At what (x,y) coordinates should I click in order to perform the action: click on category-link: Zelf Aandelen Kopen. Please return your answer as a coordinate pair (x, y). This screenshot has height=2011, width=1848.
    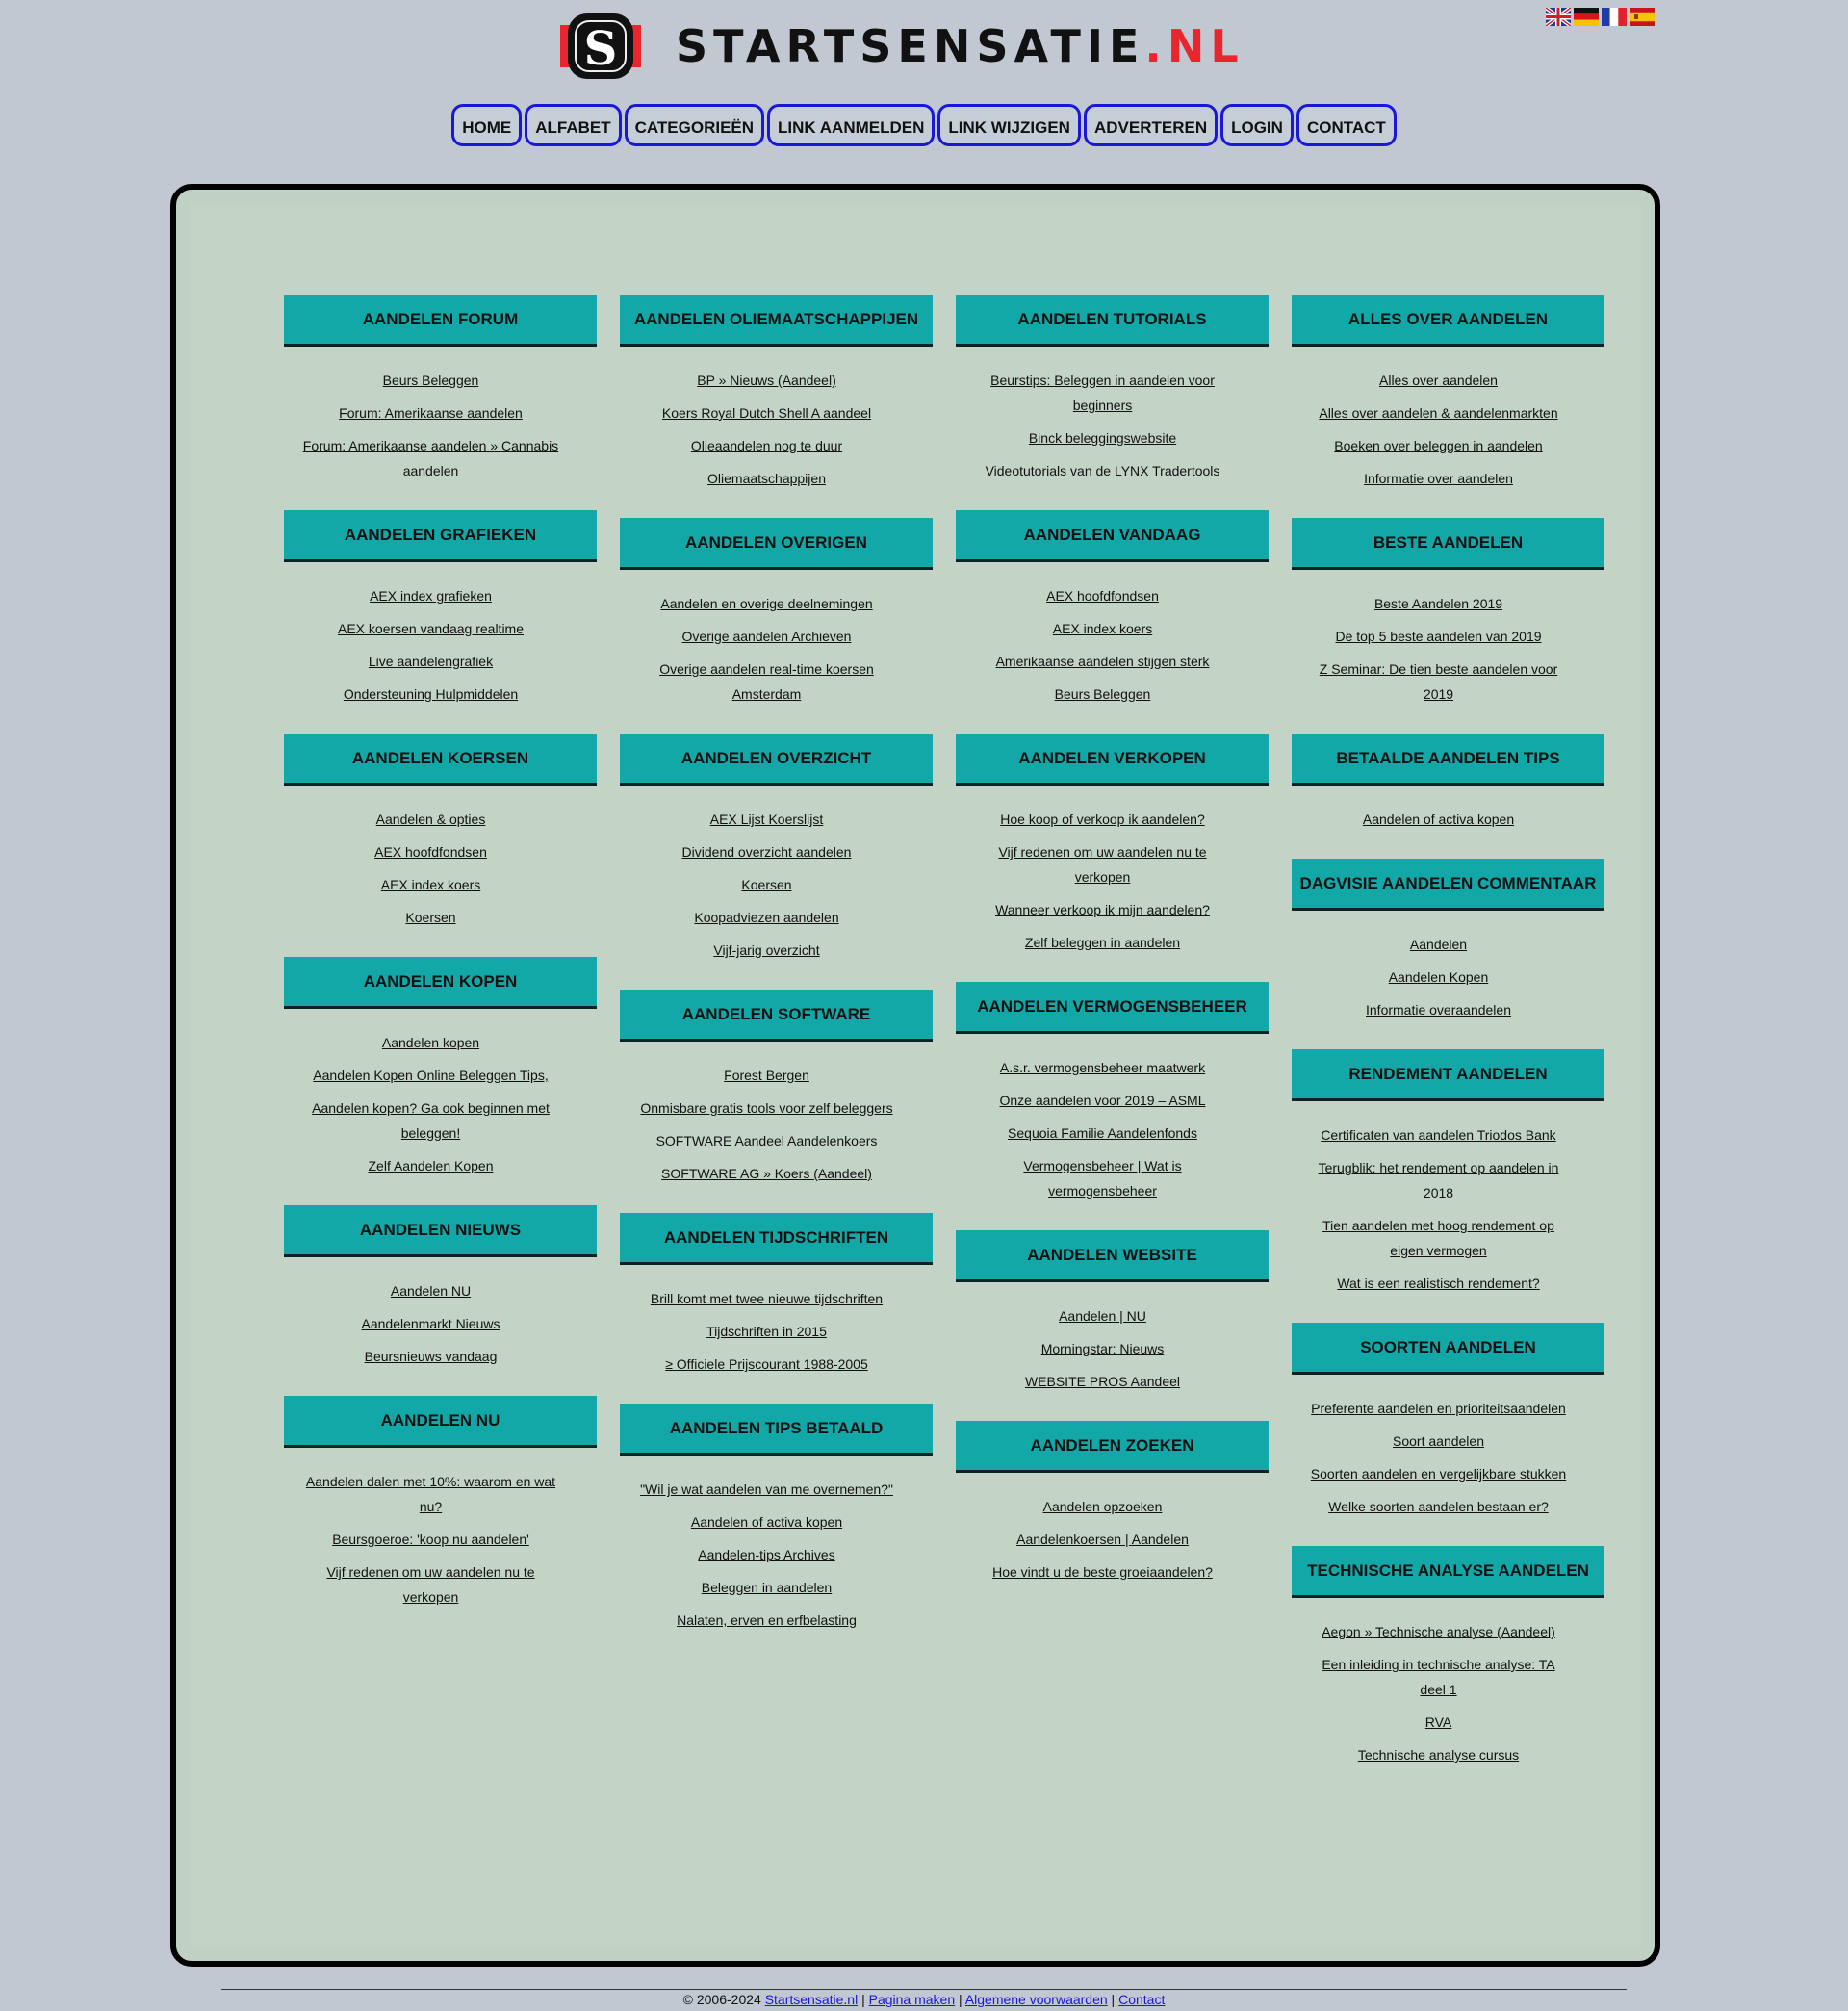
    Looking at the image, I should click on (431, 1165).